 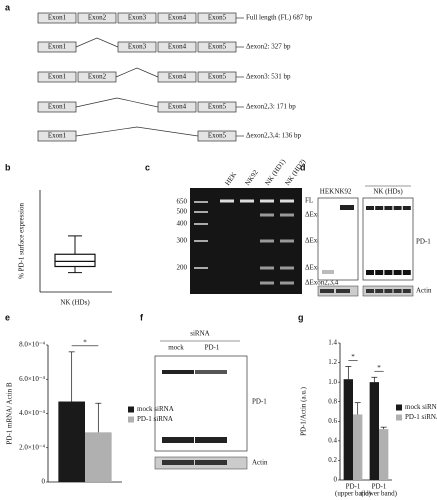 I want to click on box, so click(x=75, y=260).